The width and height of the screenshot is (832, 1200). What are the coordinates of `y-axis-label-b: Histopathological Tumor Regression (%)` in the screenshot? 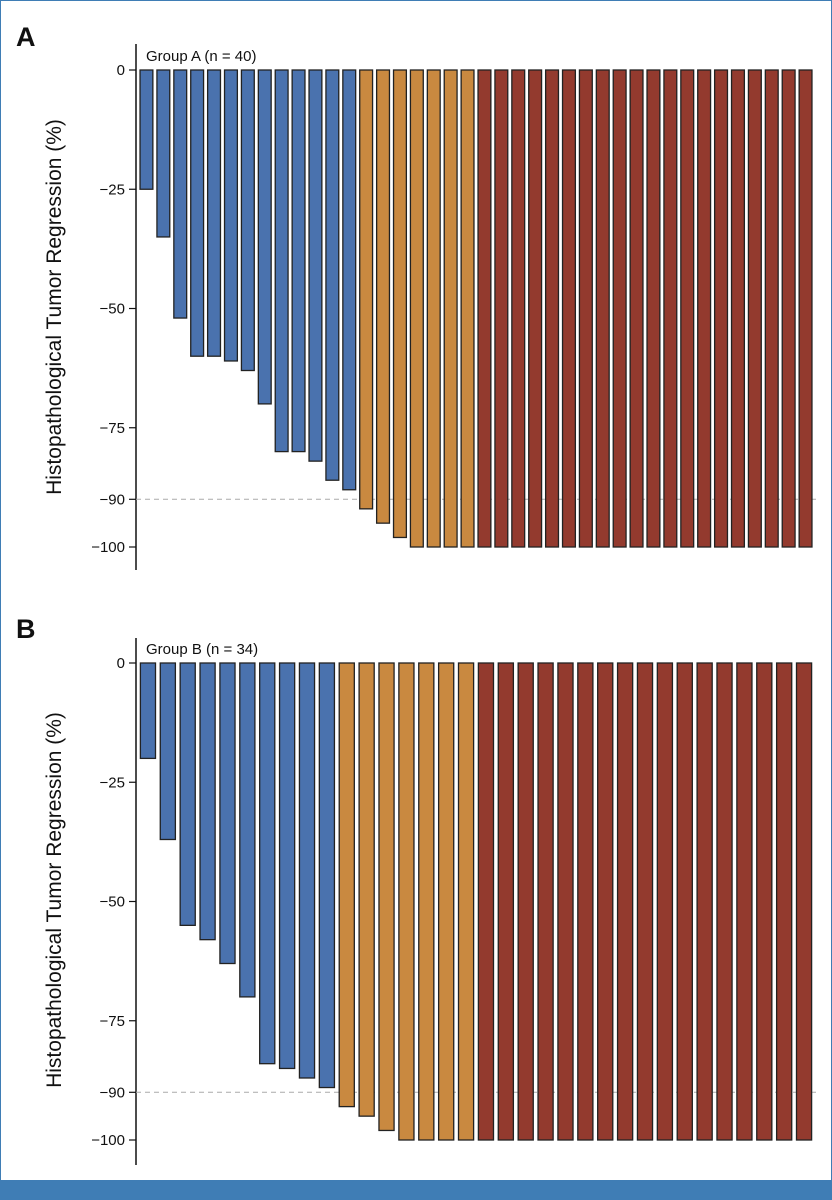 It's located at (54, 900).